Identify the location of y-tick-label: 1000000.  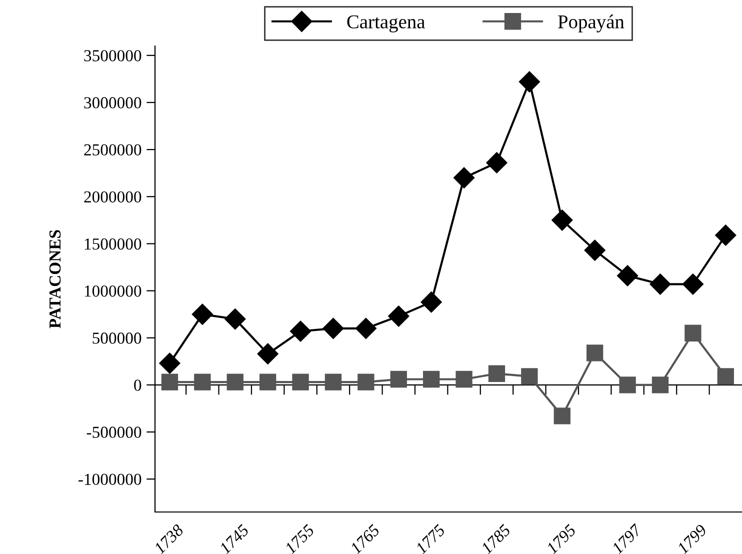
(113, 291).